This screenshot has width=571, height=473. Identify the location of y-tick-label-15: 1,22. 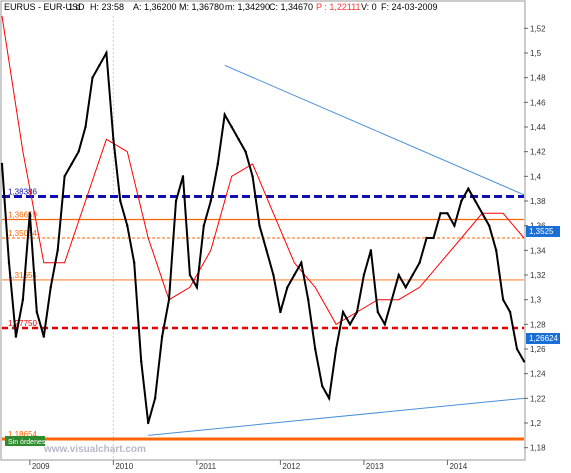
(538, 398).